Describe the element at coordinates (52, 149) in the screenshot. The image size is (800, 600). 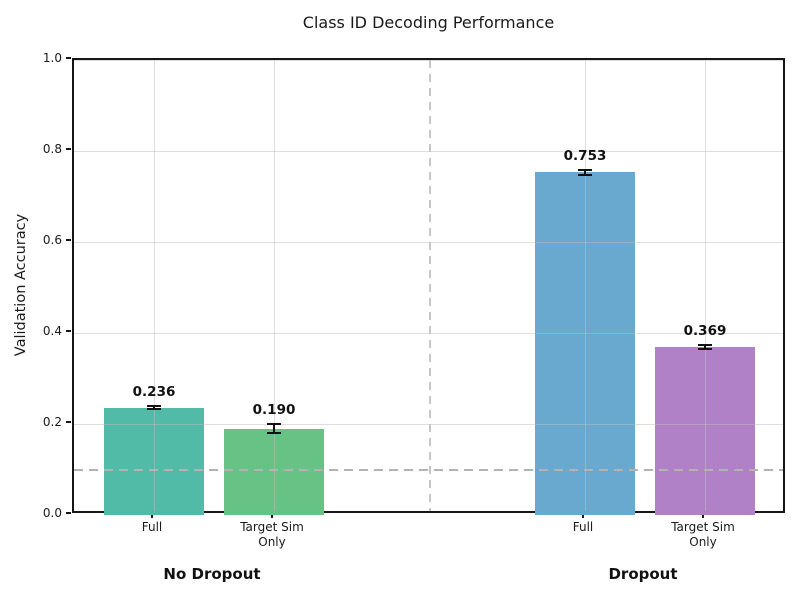
I see `y-tick-label-0.8: 0.8` at that location.